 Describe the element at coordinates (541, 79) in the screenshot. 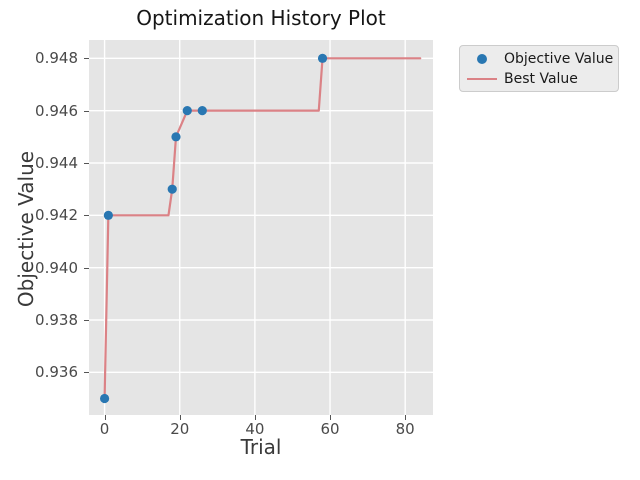

I see `legend-label-best: Best Value` at that location.